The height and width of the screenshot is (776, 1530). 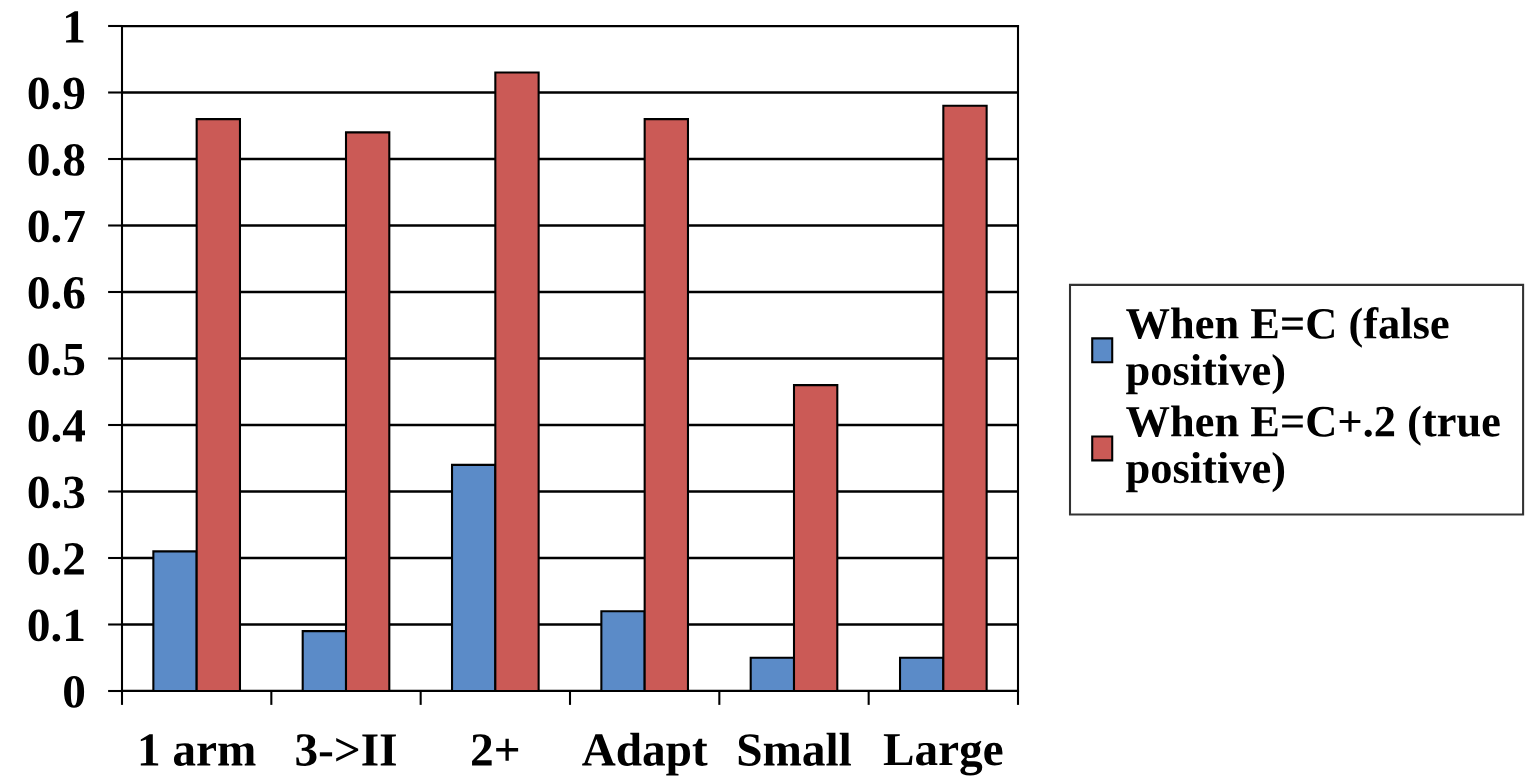 I want to click on x-tick-label: 3->II, so click(x=346, y=750).